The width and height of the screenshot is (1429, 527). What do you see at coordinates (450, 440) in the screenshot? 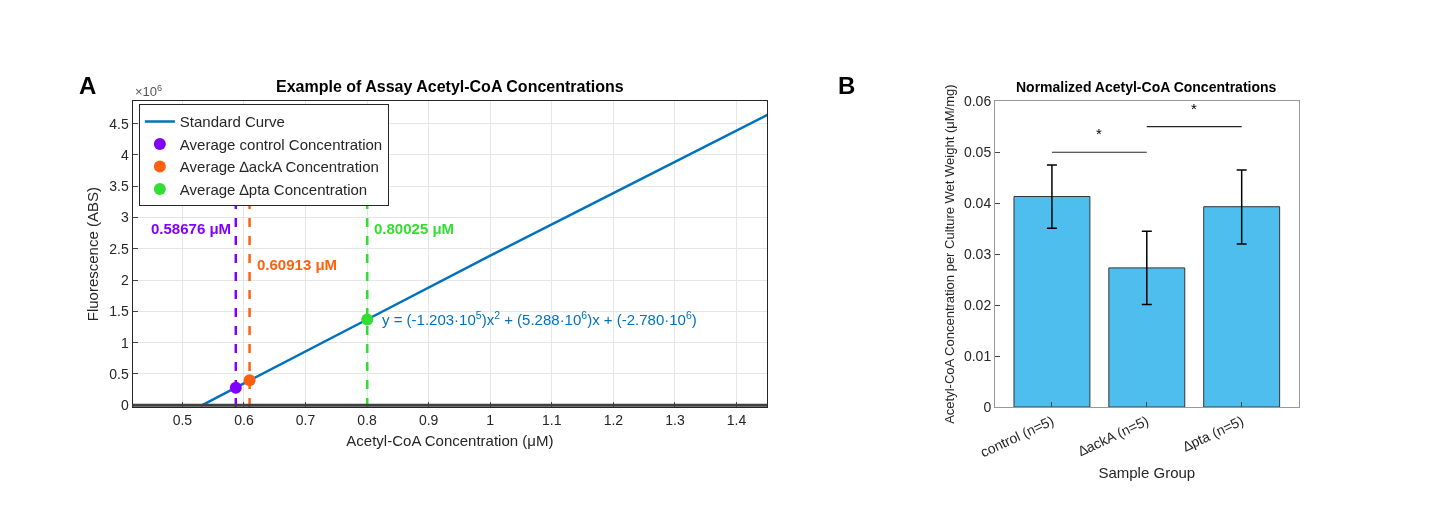
I see `x-axis-title: Acetyl-CoA Concentration (μM)` at bounding box center [450, 440].